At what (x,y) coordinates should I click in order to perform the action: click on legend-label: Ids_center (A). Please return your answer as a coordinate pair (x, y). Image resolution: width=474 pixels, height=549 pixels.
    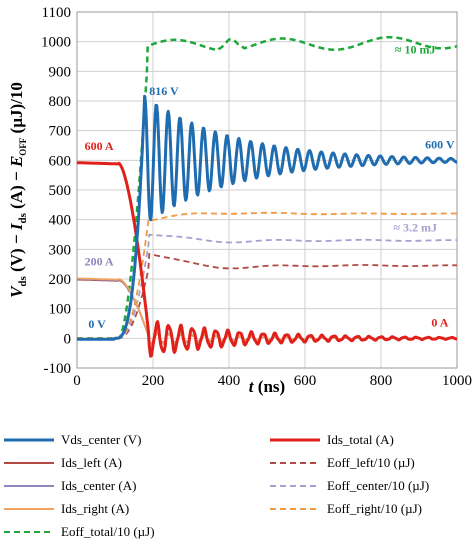
    Looking at the image, I should click on (98, 485).